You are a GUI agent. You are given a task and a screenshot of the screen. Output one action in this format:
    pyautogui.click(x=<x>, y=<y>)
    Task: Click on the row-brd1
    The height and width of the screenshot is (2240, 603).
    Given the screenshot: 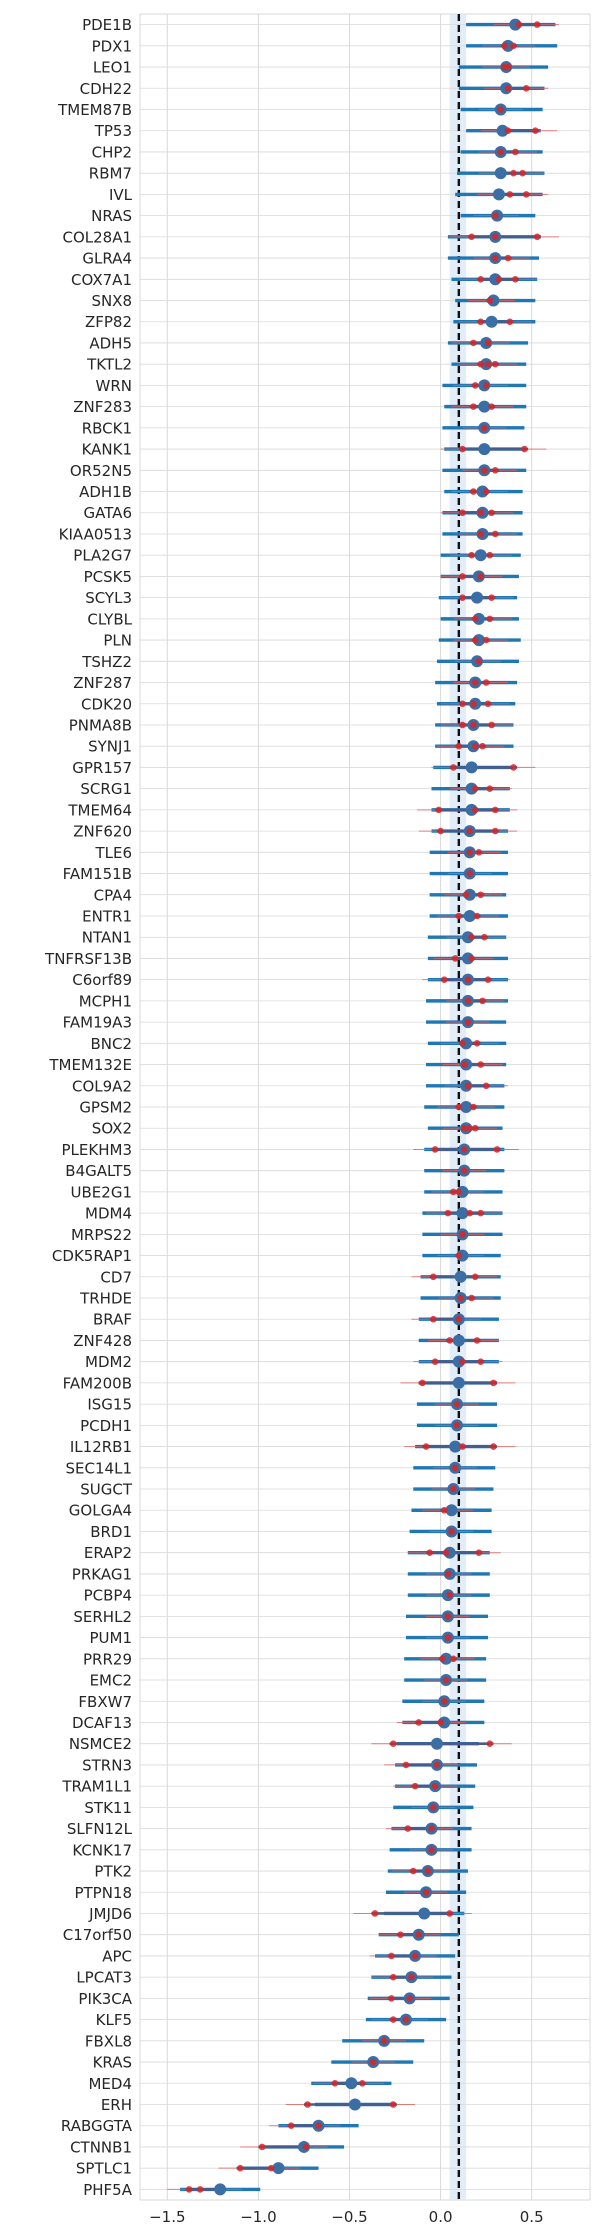 What is the action you would take?
    pyautogui.click(x=450, y=1531)
    